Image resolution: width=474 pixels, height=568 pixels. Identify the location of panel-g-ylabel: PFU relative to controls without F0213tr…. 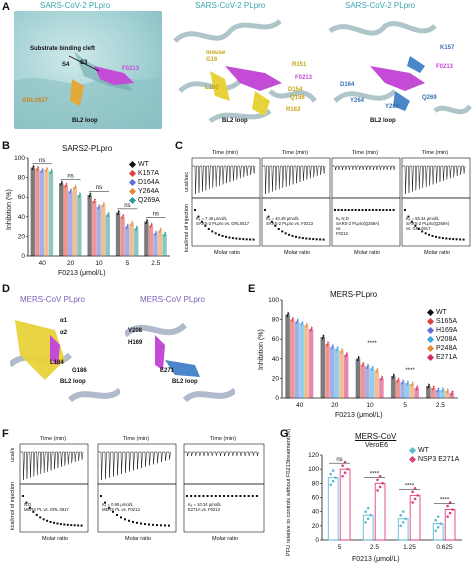
(289, 492).